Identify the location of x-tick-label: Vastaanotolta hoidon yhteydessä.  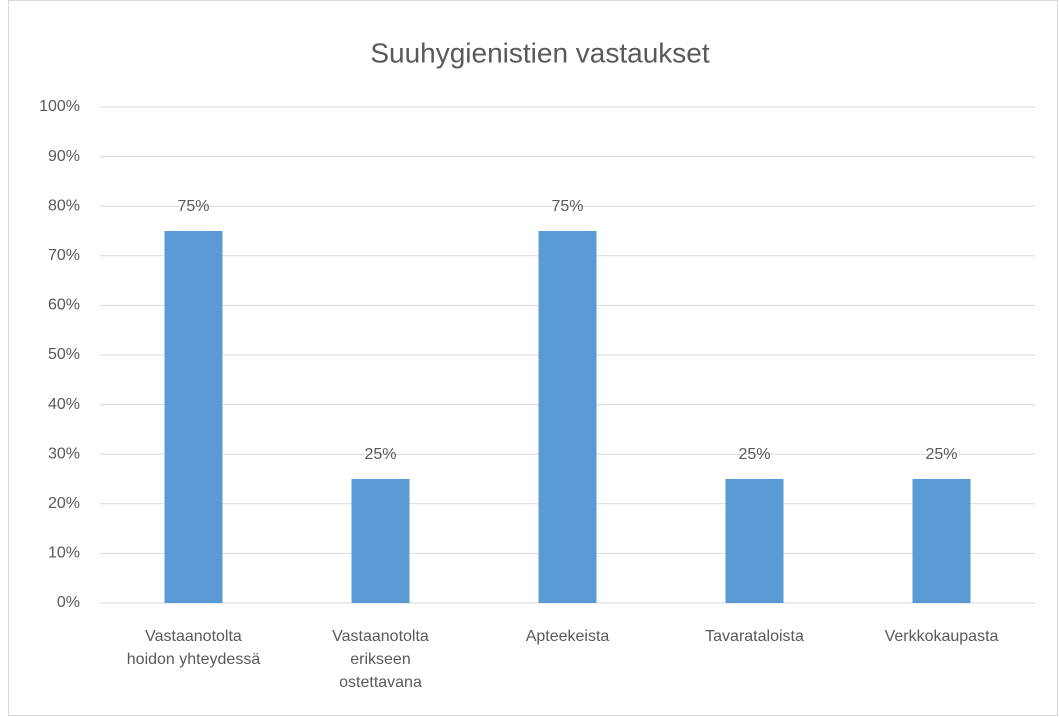
(194, 648).